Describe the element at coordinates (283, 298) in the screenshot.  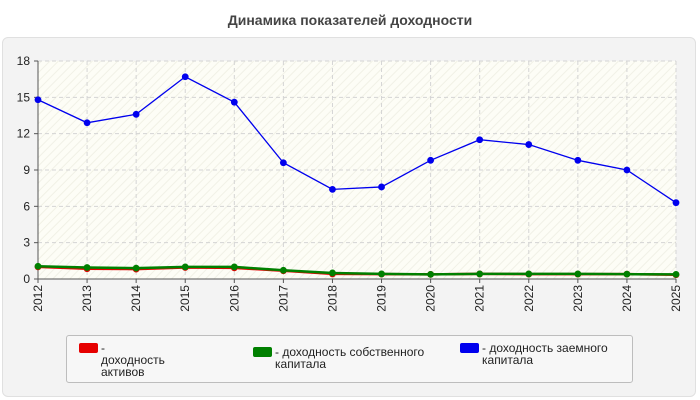
I see `x-tick-label: 2017` at that location.